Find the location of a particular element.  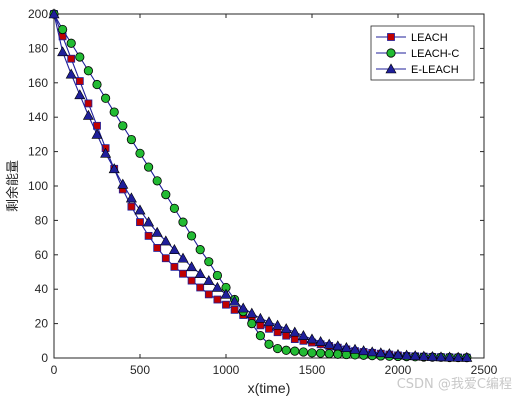

x-tick-label: 1500 is located at coordinates (312, 370).